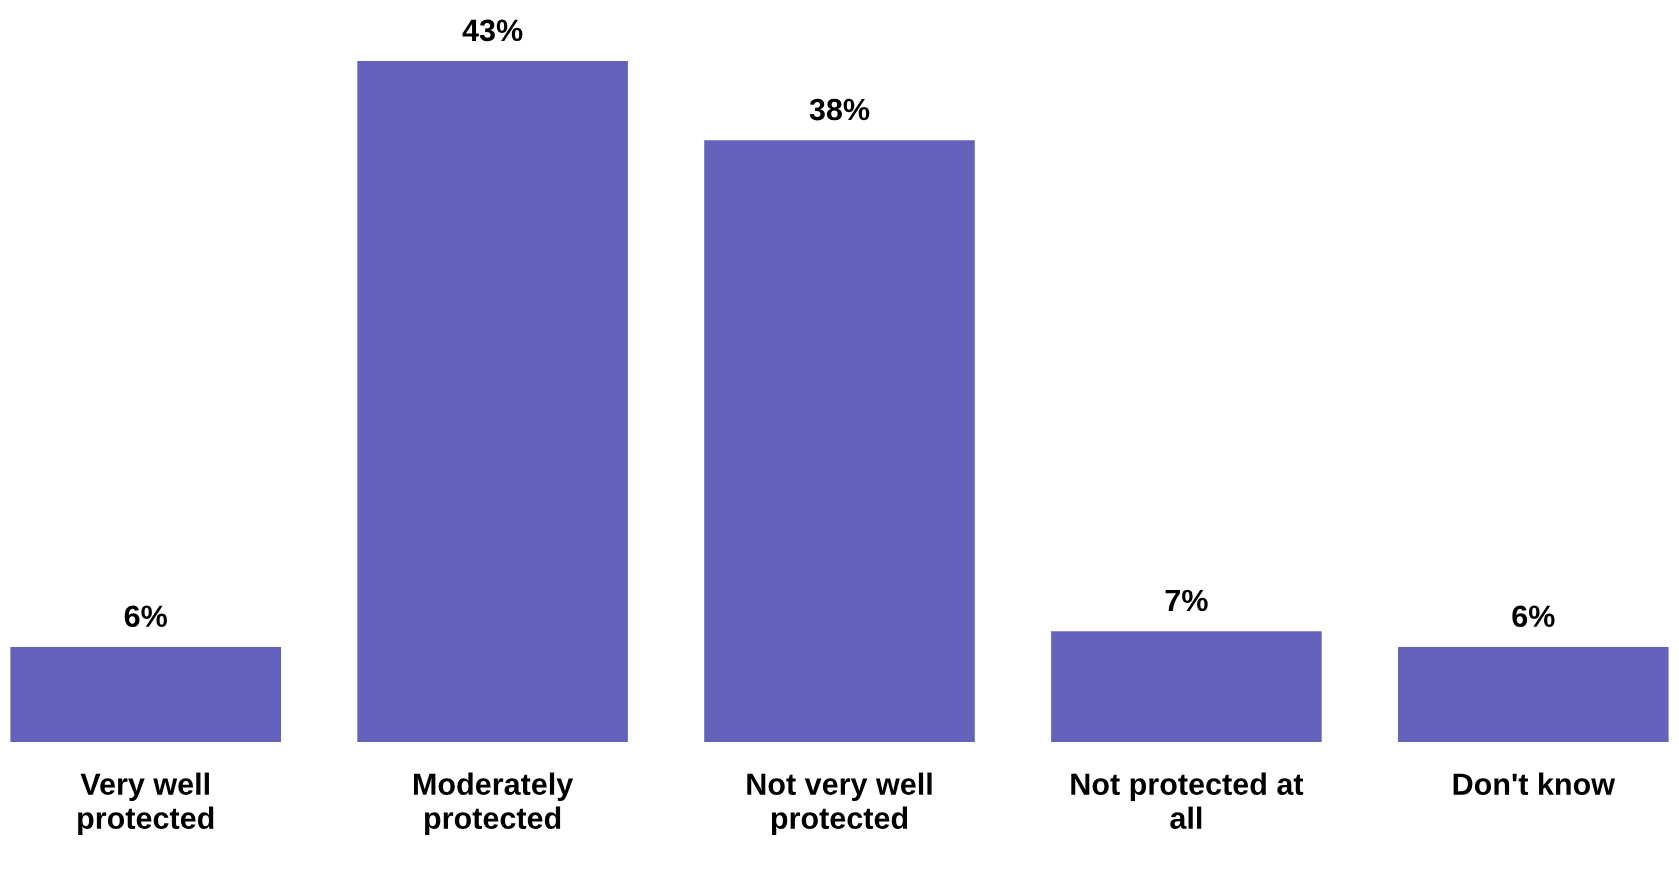 This screenshot has height=879, width=1679. Describe the element at coordinates (492, 30) in the screenshot. I see `data-label: 43%` at that location.